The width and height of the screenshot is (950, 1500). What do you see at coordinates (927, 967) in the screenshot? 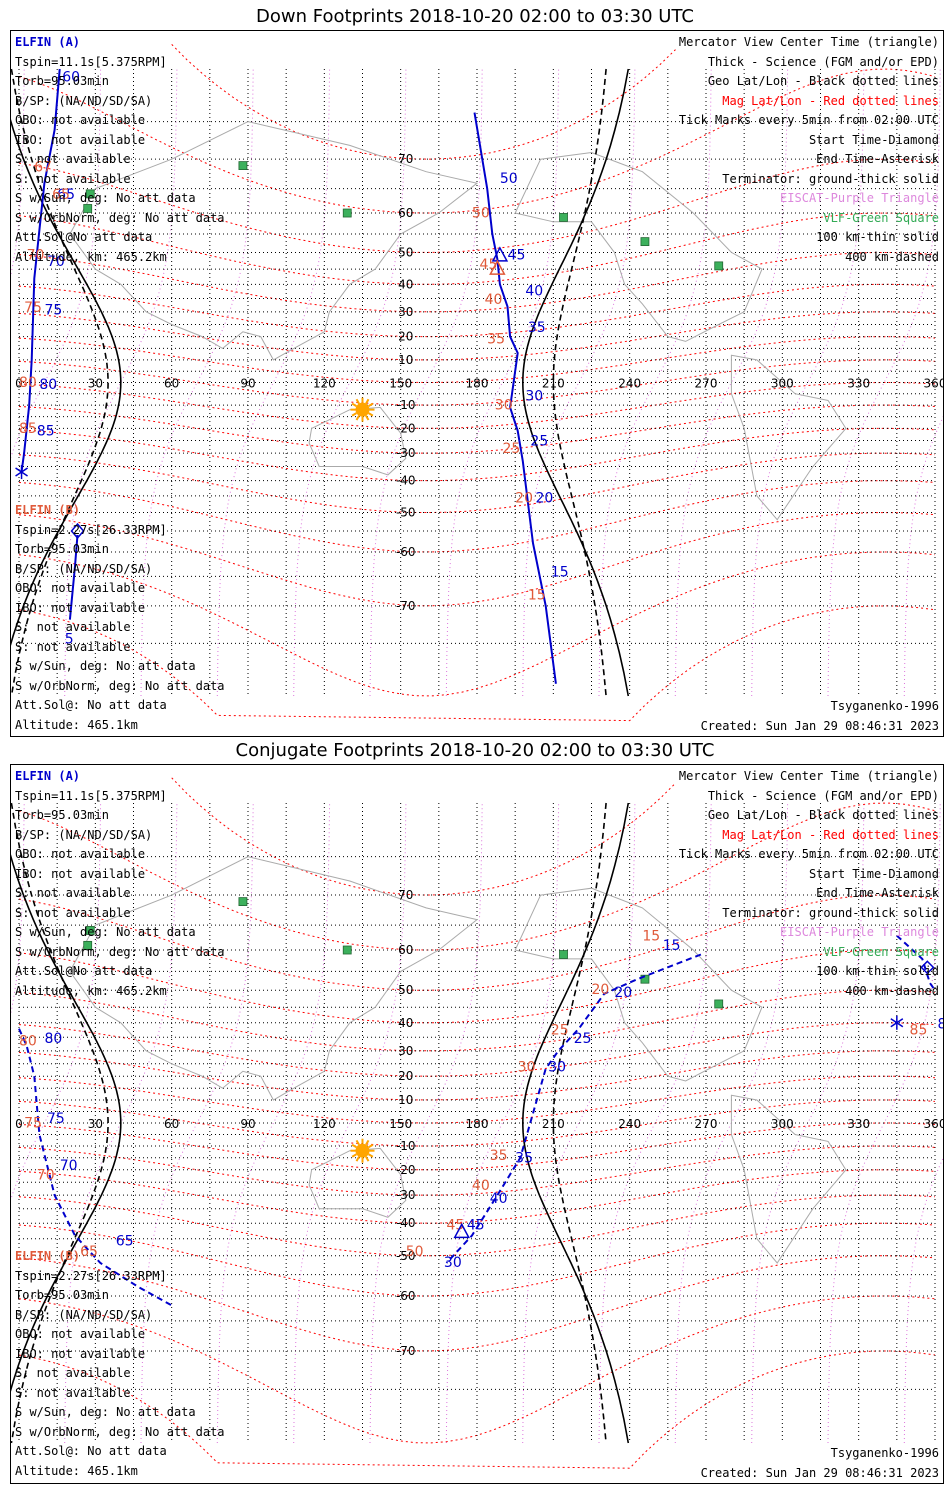
I see `start-diamond` at bounding box center [927, 967].